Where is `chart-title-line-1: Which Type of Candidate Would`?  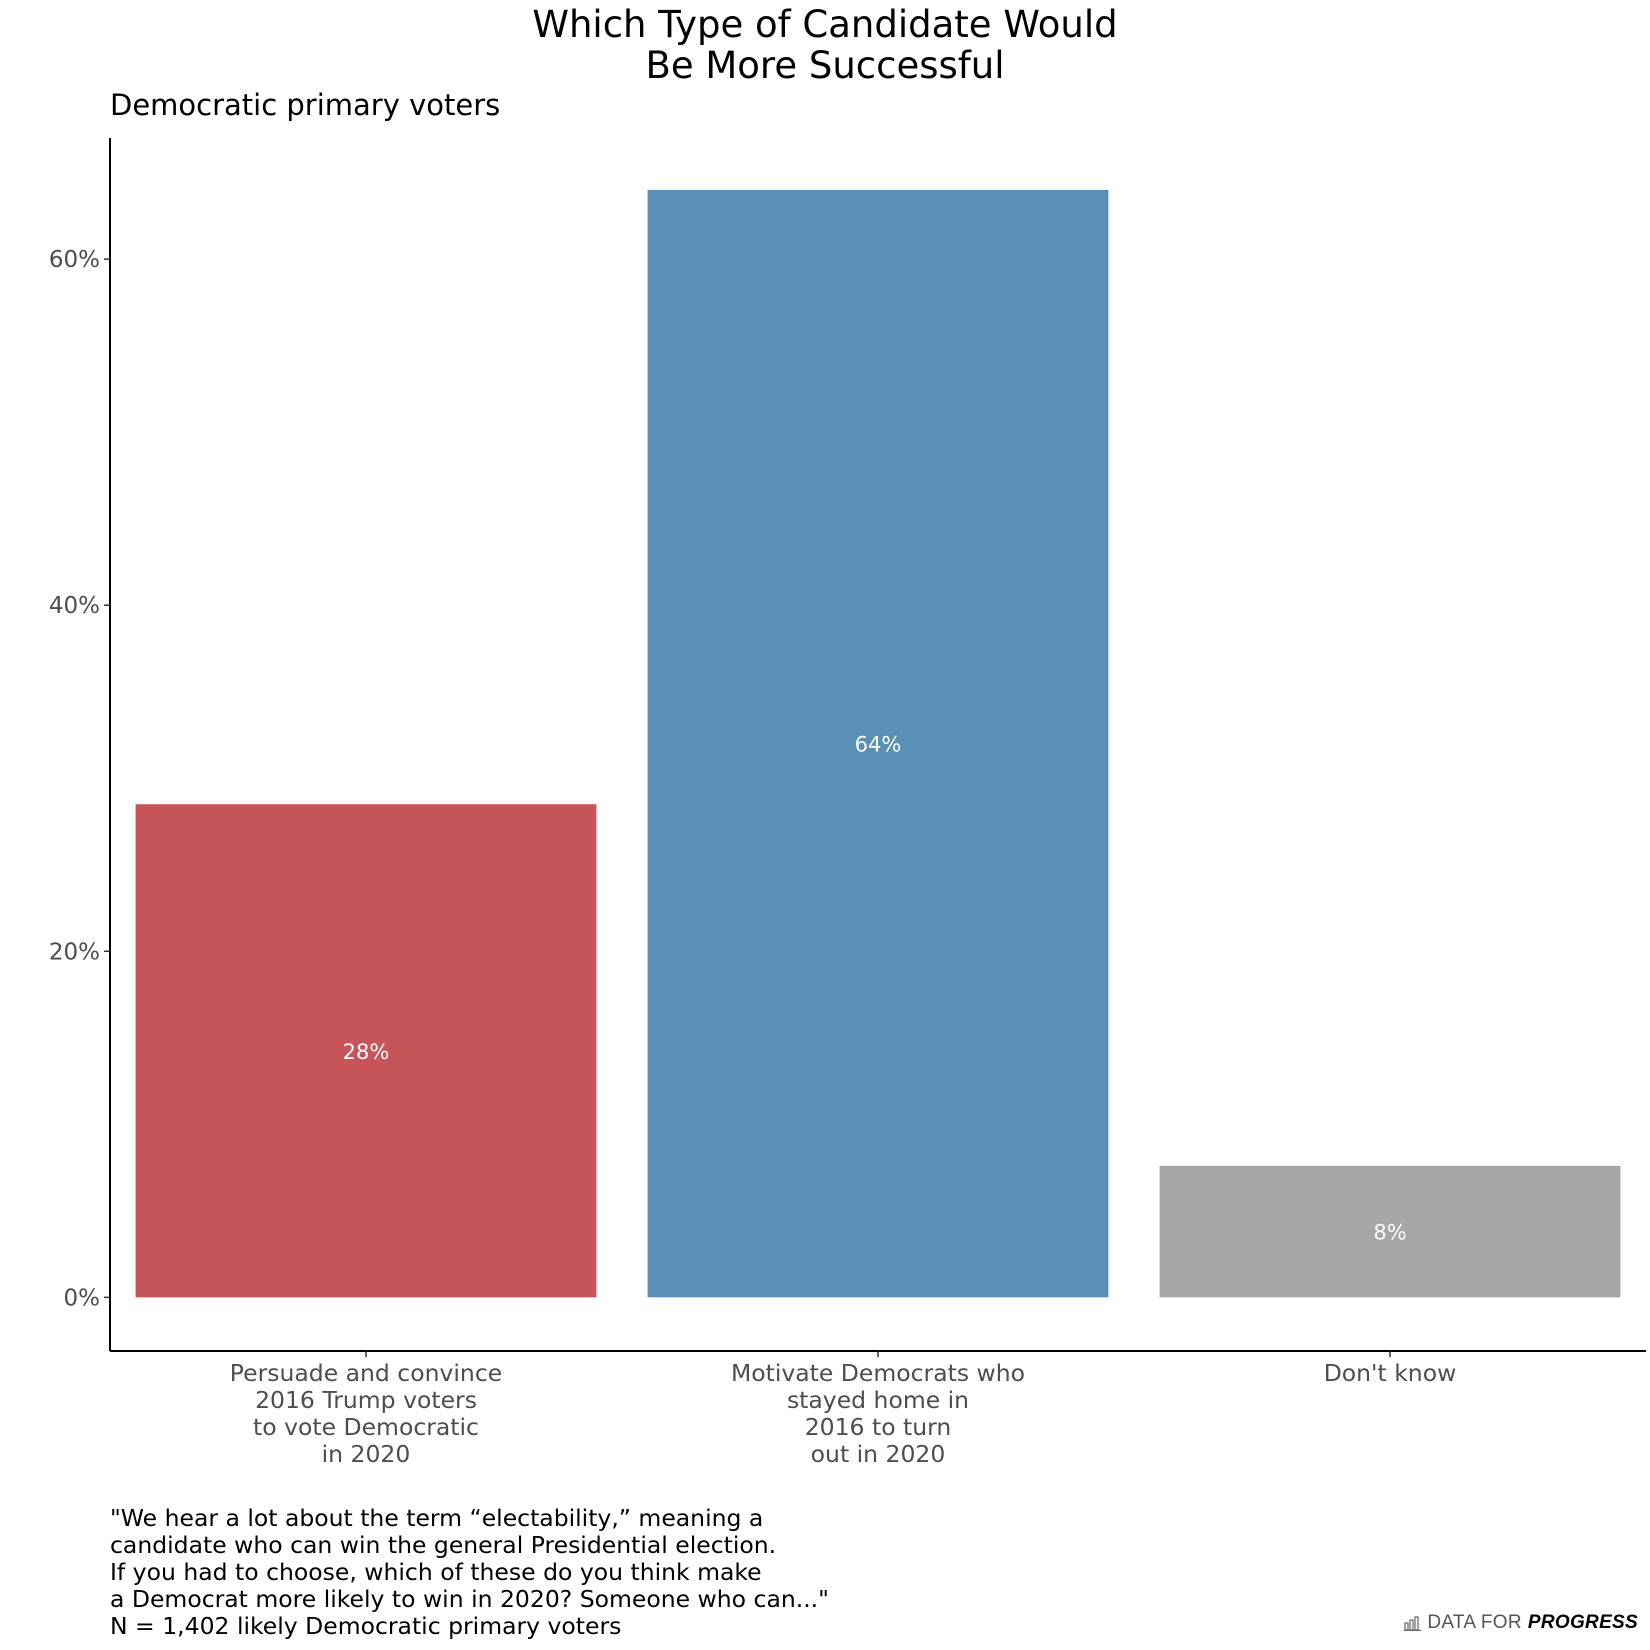 chart-title-line-1: Which Type of Candidate Would is located at coordinates (825, 24).